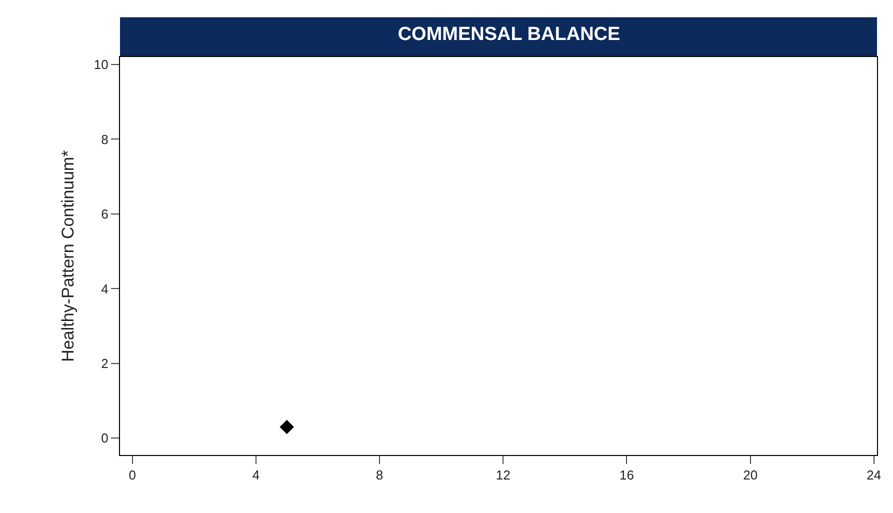 This screenshot has width=893, height=513. I want to click on x-tick-label: 0, so click(132, 475).